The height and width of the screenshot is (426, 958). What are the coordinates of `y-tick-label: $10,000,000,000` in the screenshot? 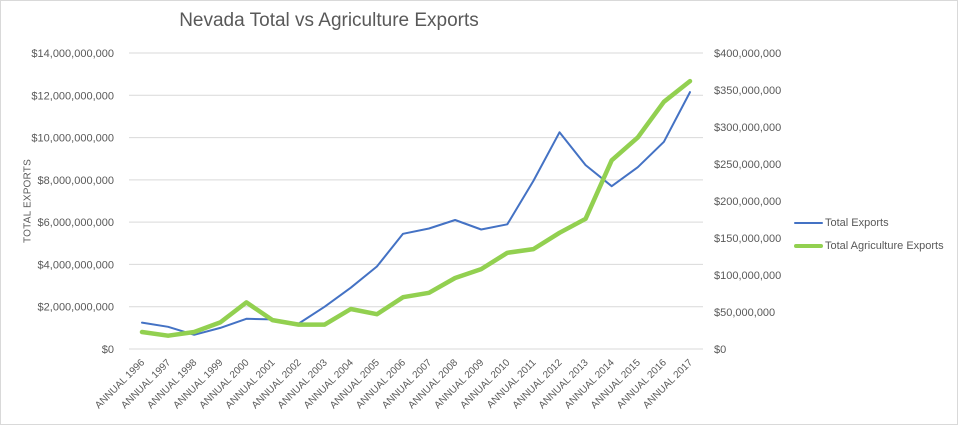 It's located at (72, 139).